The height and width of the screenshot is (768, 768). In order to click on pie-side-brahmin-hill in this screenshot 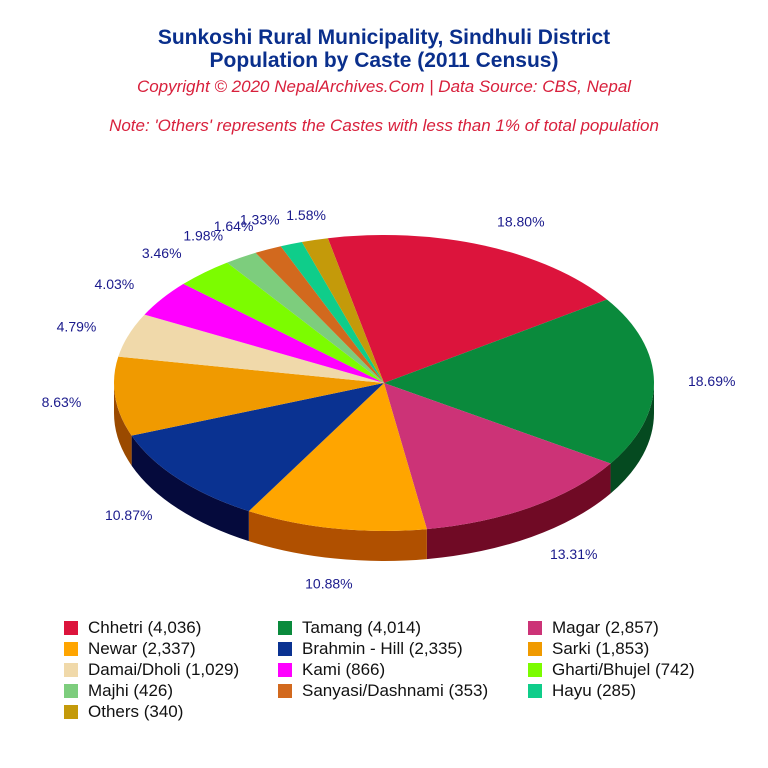, I will do `click(190, 488)`.